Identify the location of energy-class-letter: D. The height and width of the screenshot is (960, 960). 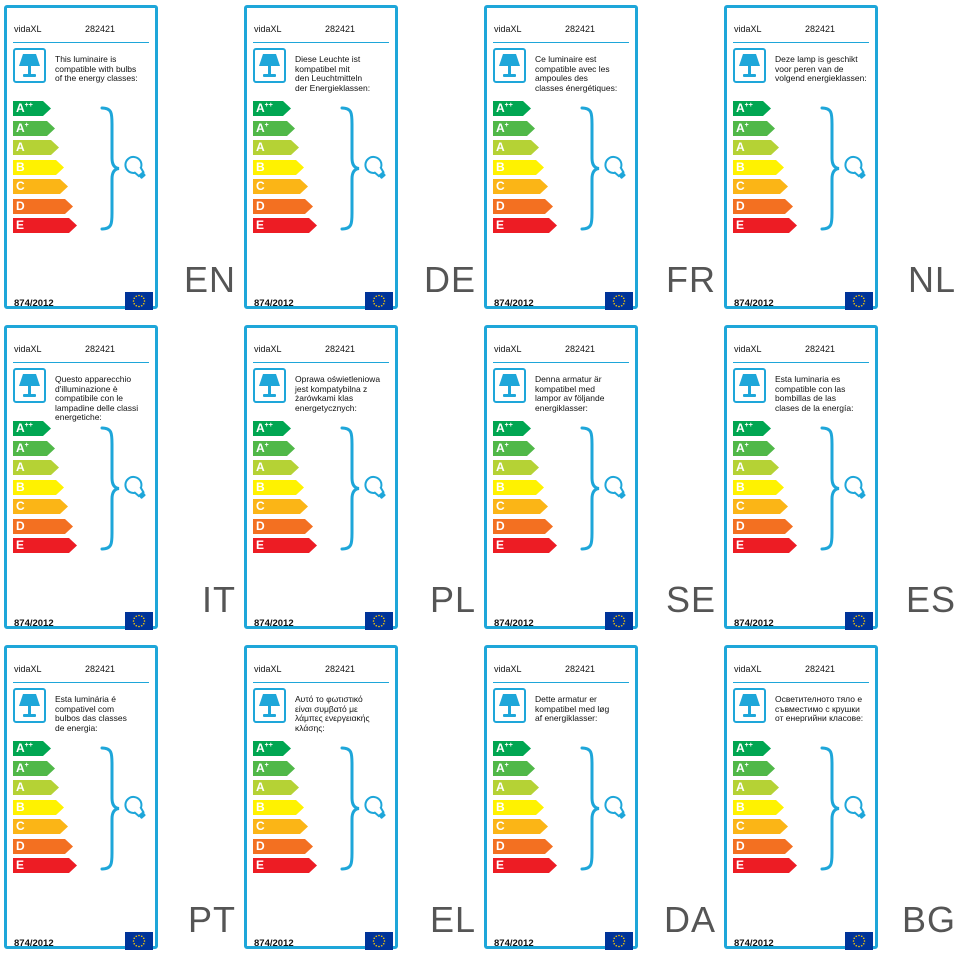
(740, 526).